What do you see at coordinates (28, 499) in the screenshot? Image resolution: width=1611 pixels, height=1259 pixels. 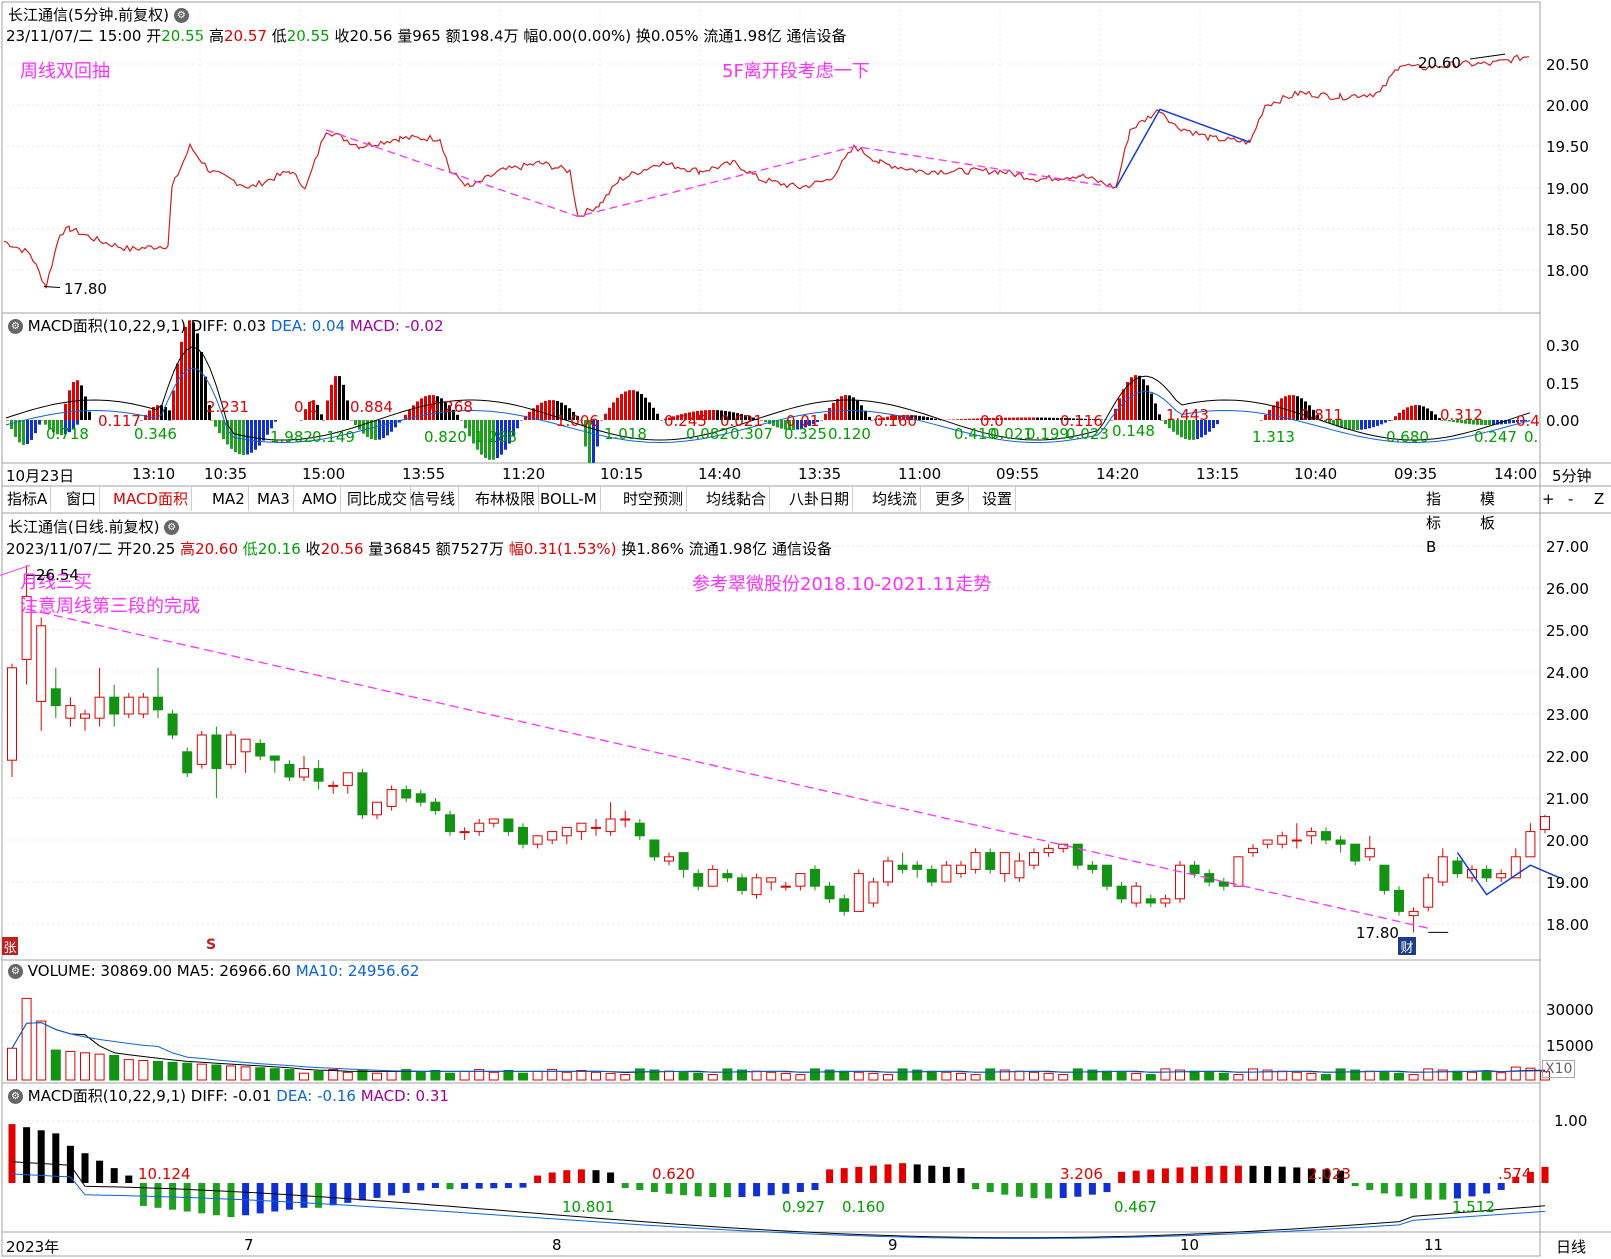 I see `toolbar-tab: 指标A` at bounding box center [28, 499].